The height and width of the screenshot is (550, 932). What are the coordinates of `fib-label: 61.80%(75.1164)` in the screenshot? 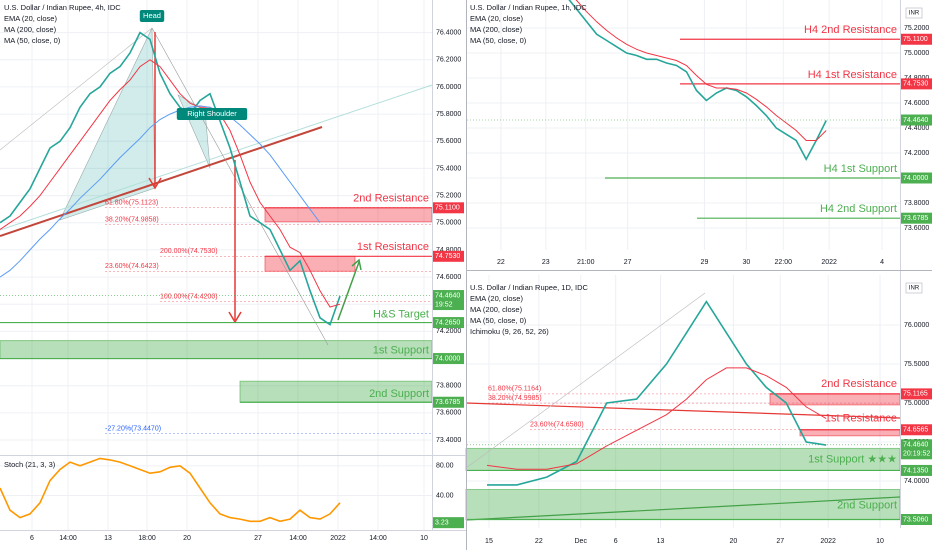 It's located at (514, 389).